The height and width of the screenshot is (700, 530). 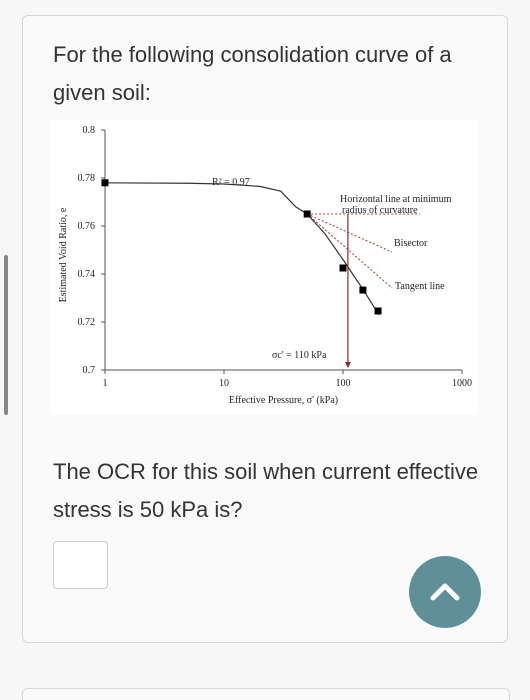 What do you see at coordinates (224, 383) in the screenshot?
I see `x-tick-label: 10` at bounding box center [224, 383].